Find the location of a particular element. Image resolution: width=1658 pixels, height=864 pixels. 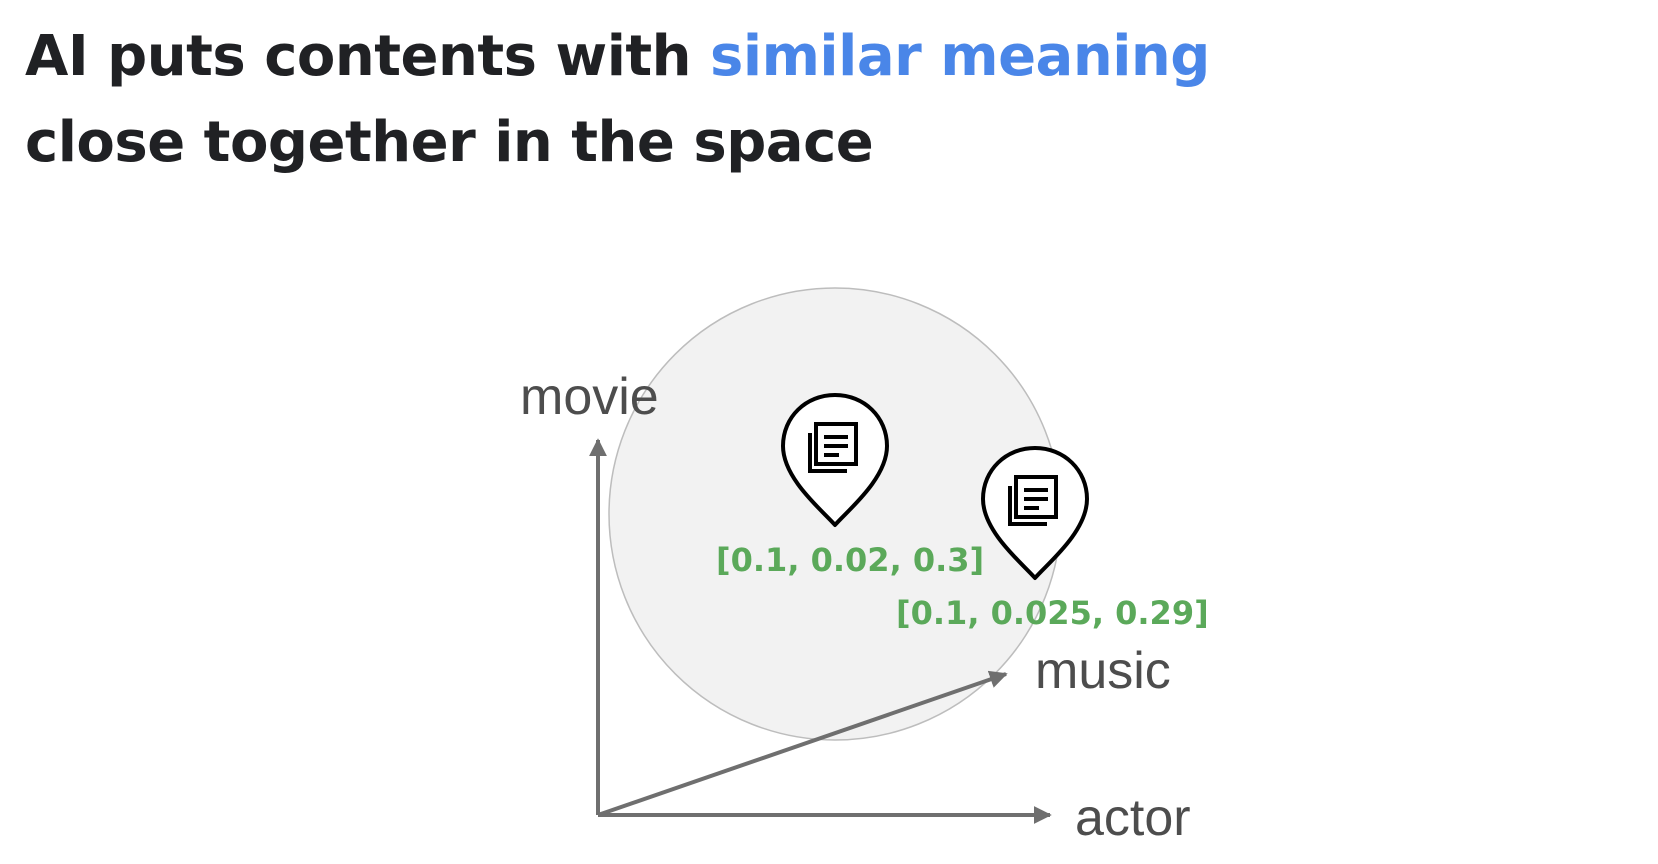

vector-label-1: [0.1, 0.02, 0.3] is located at coordinates (850, 560).